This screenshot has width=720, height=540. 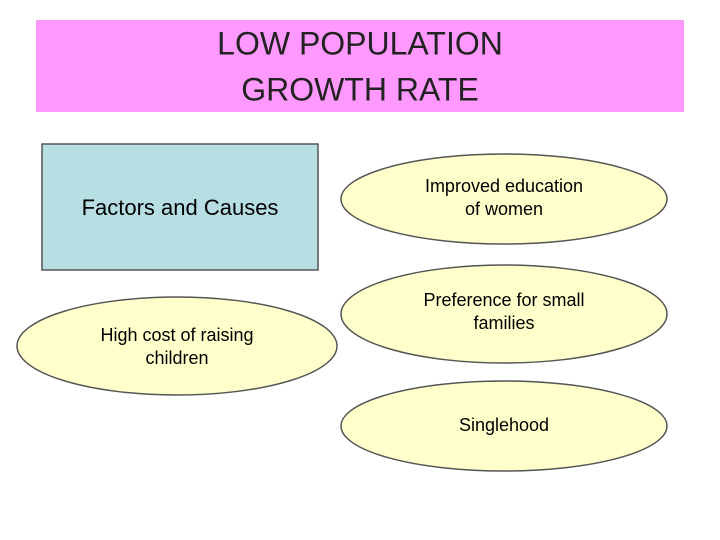 I want to click on box-label: Factors and Causes, so click(x=180, y=207).